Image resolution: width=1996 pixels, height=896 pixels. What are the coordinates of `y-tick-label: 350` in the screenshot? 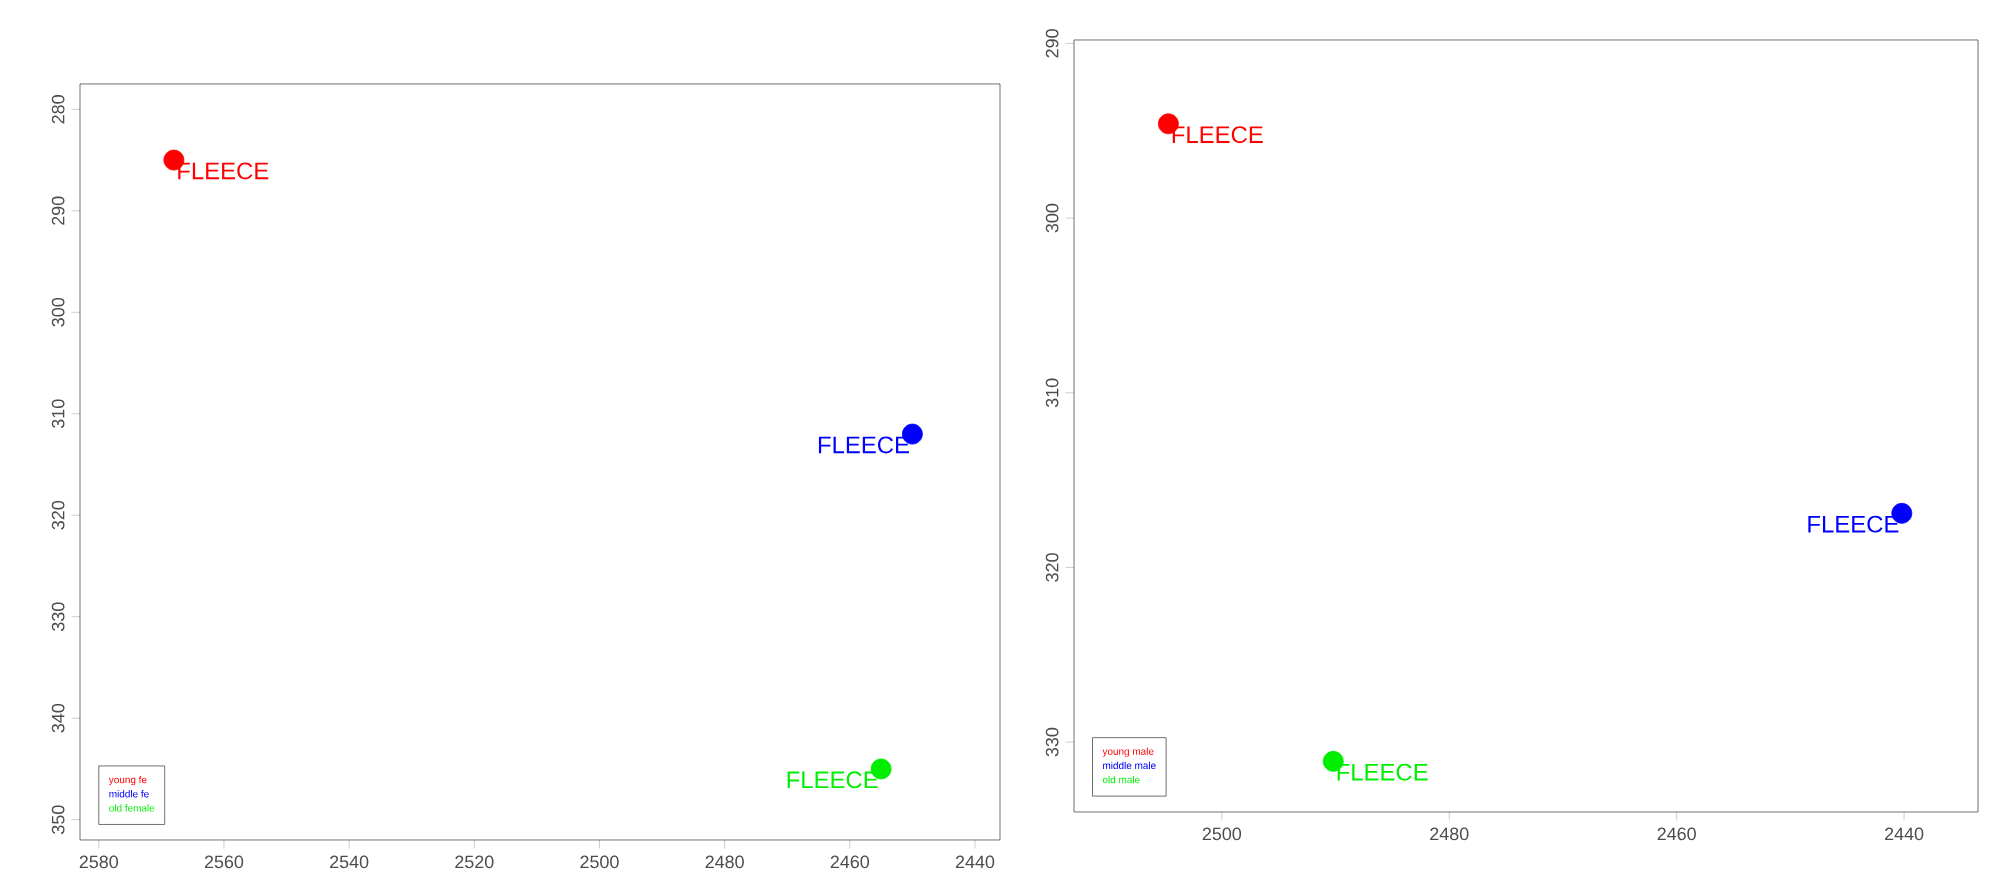 It's located at (58, 819).